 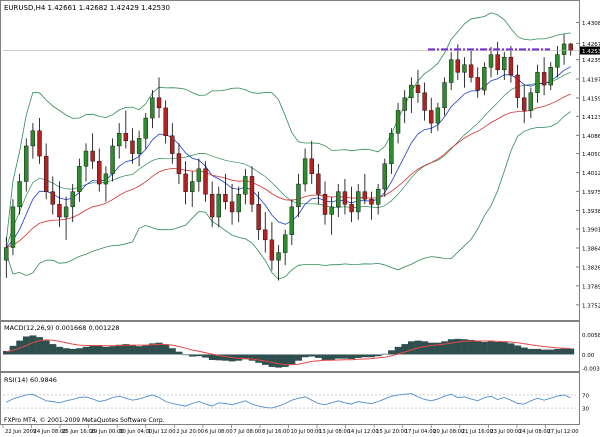 I want to click on time-tick-label: 15 Jul 20:00, so click(x=391, y=432).